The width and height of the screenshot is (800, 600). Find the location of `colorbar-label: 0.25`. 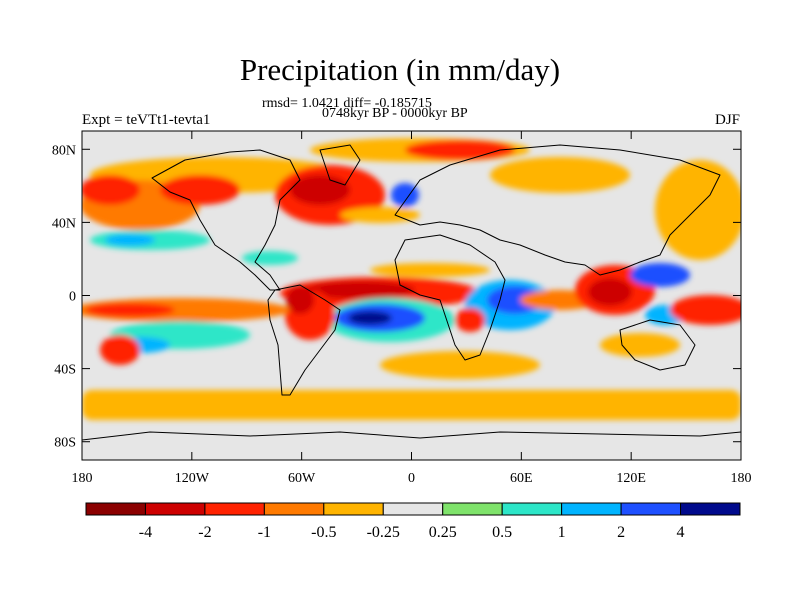

colorbar-label: 0.25 is located at coordinates (443, 532).